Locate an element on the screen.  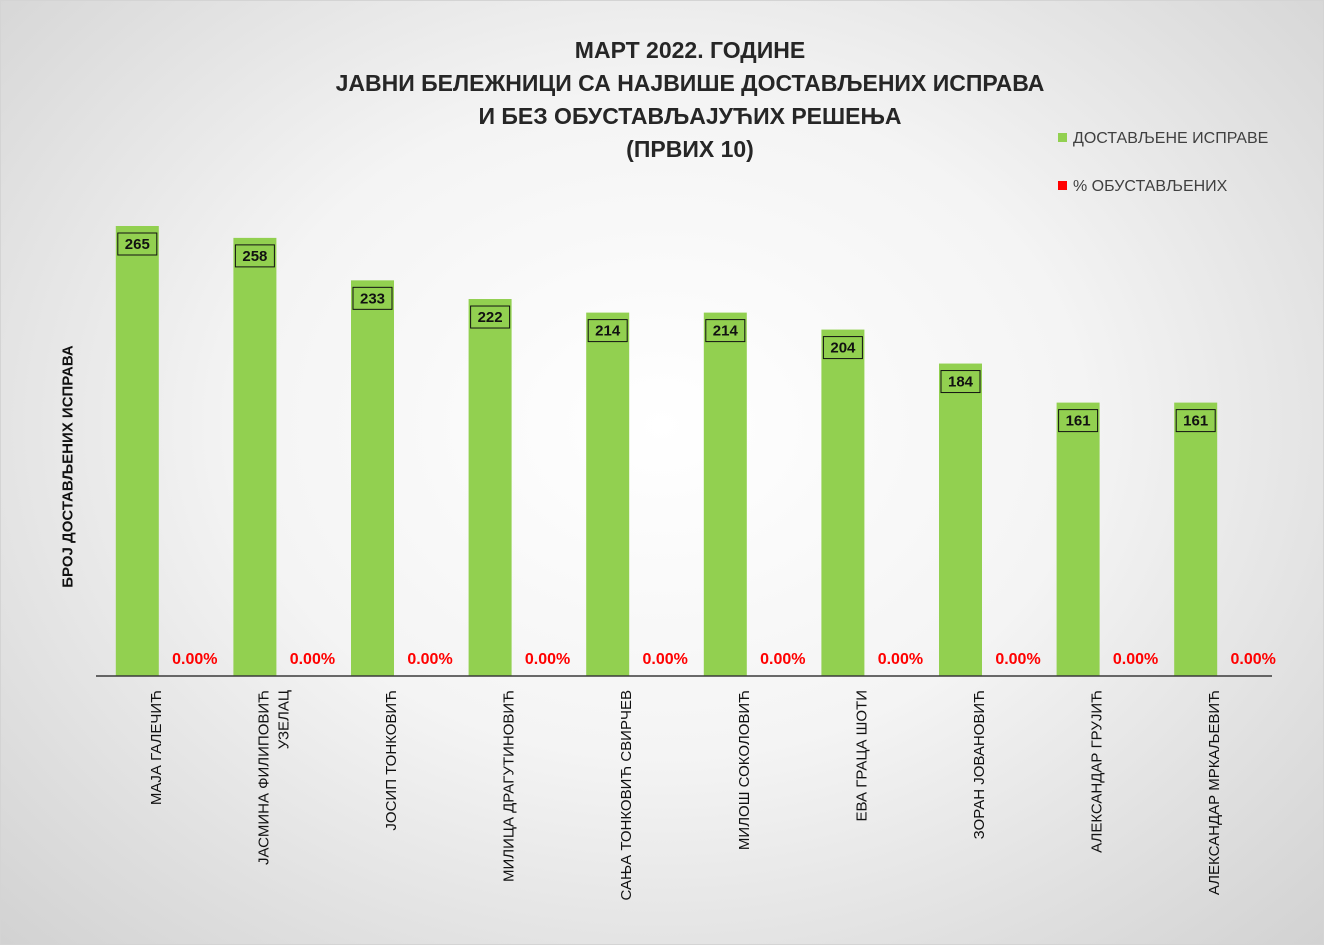
x-tick-label: МИЛИЦА ДРАГУТИНОВИЋ is located at coordinates (509, 786).